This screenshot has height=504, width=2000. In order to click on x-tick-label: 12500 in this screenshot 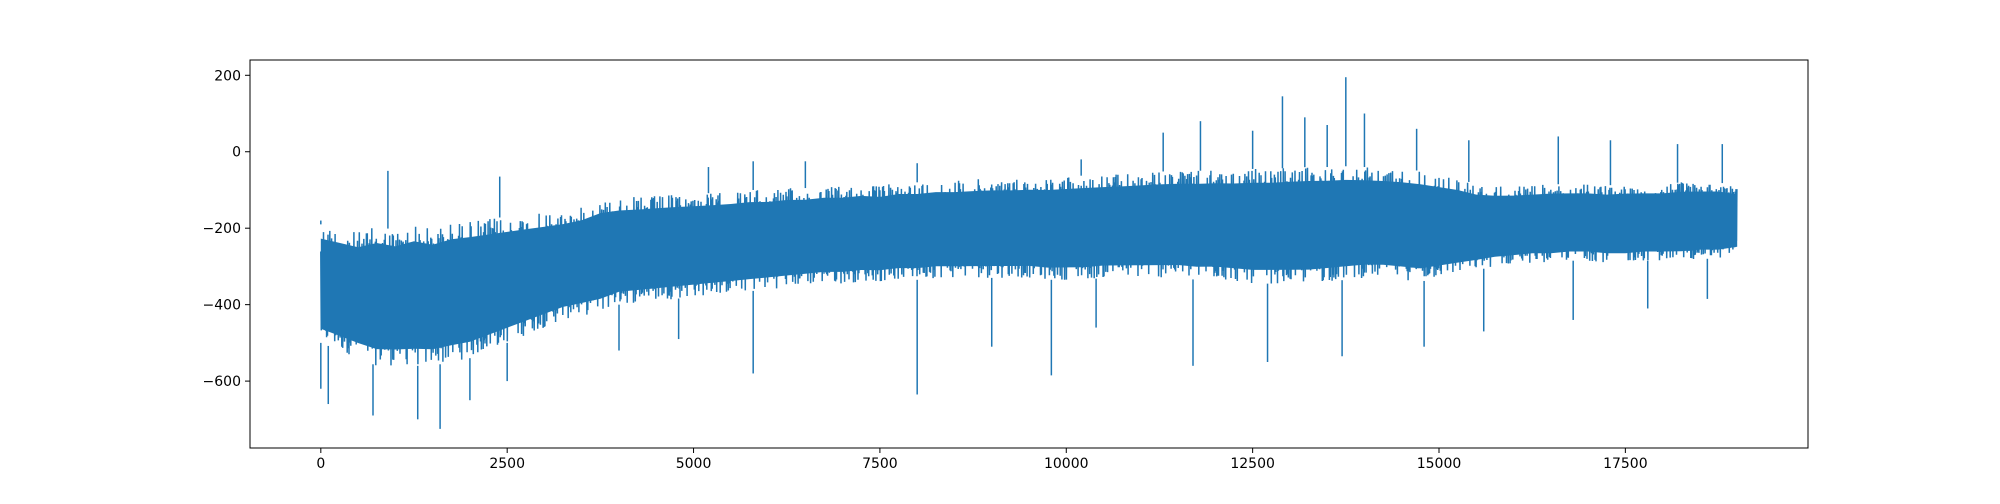, I will do `click(1252, 464)`.